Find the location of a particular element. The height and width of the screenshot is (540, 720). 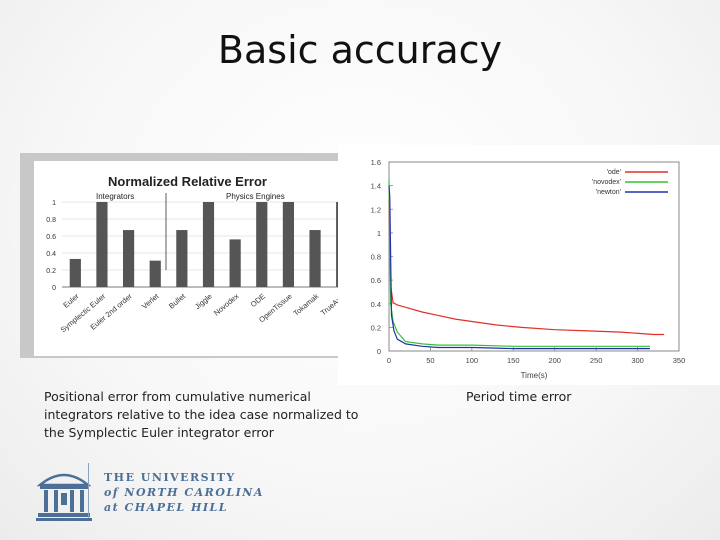

bar-y-tick-label: 1 is located at coordinates (54, 203).